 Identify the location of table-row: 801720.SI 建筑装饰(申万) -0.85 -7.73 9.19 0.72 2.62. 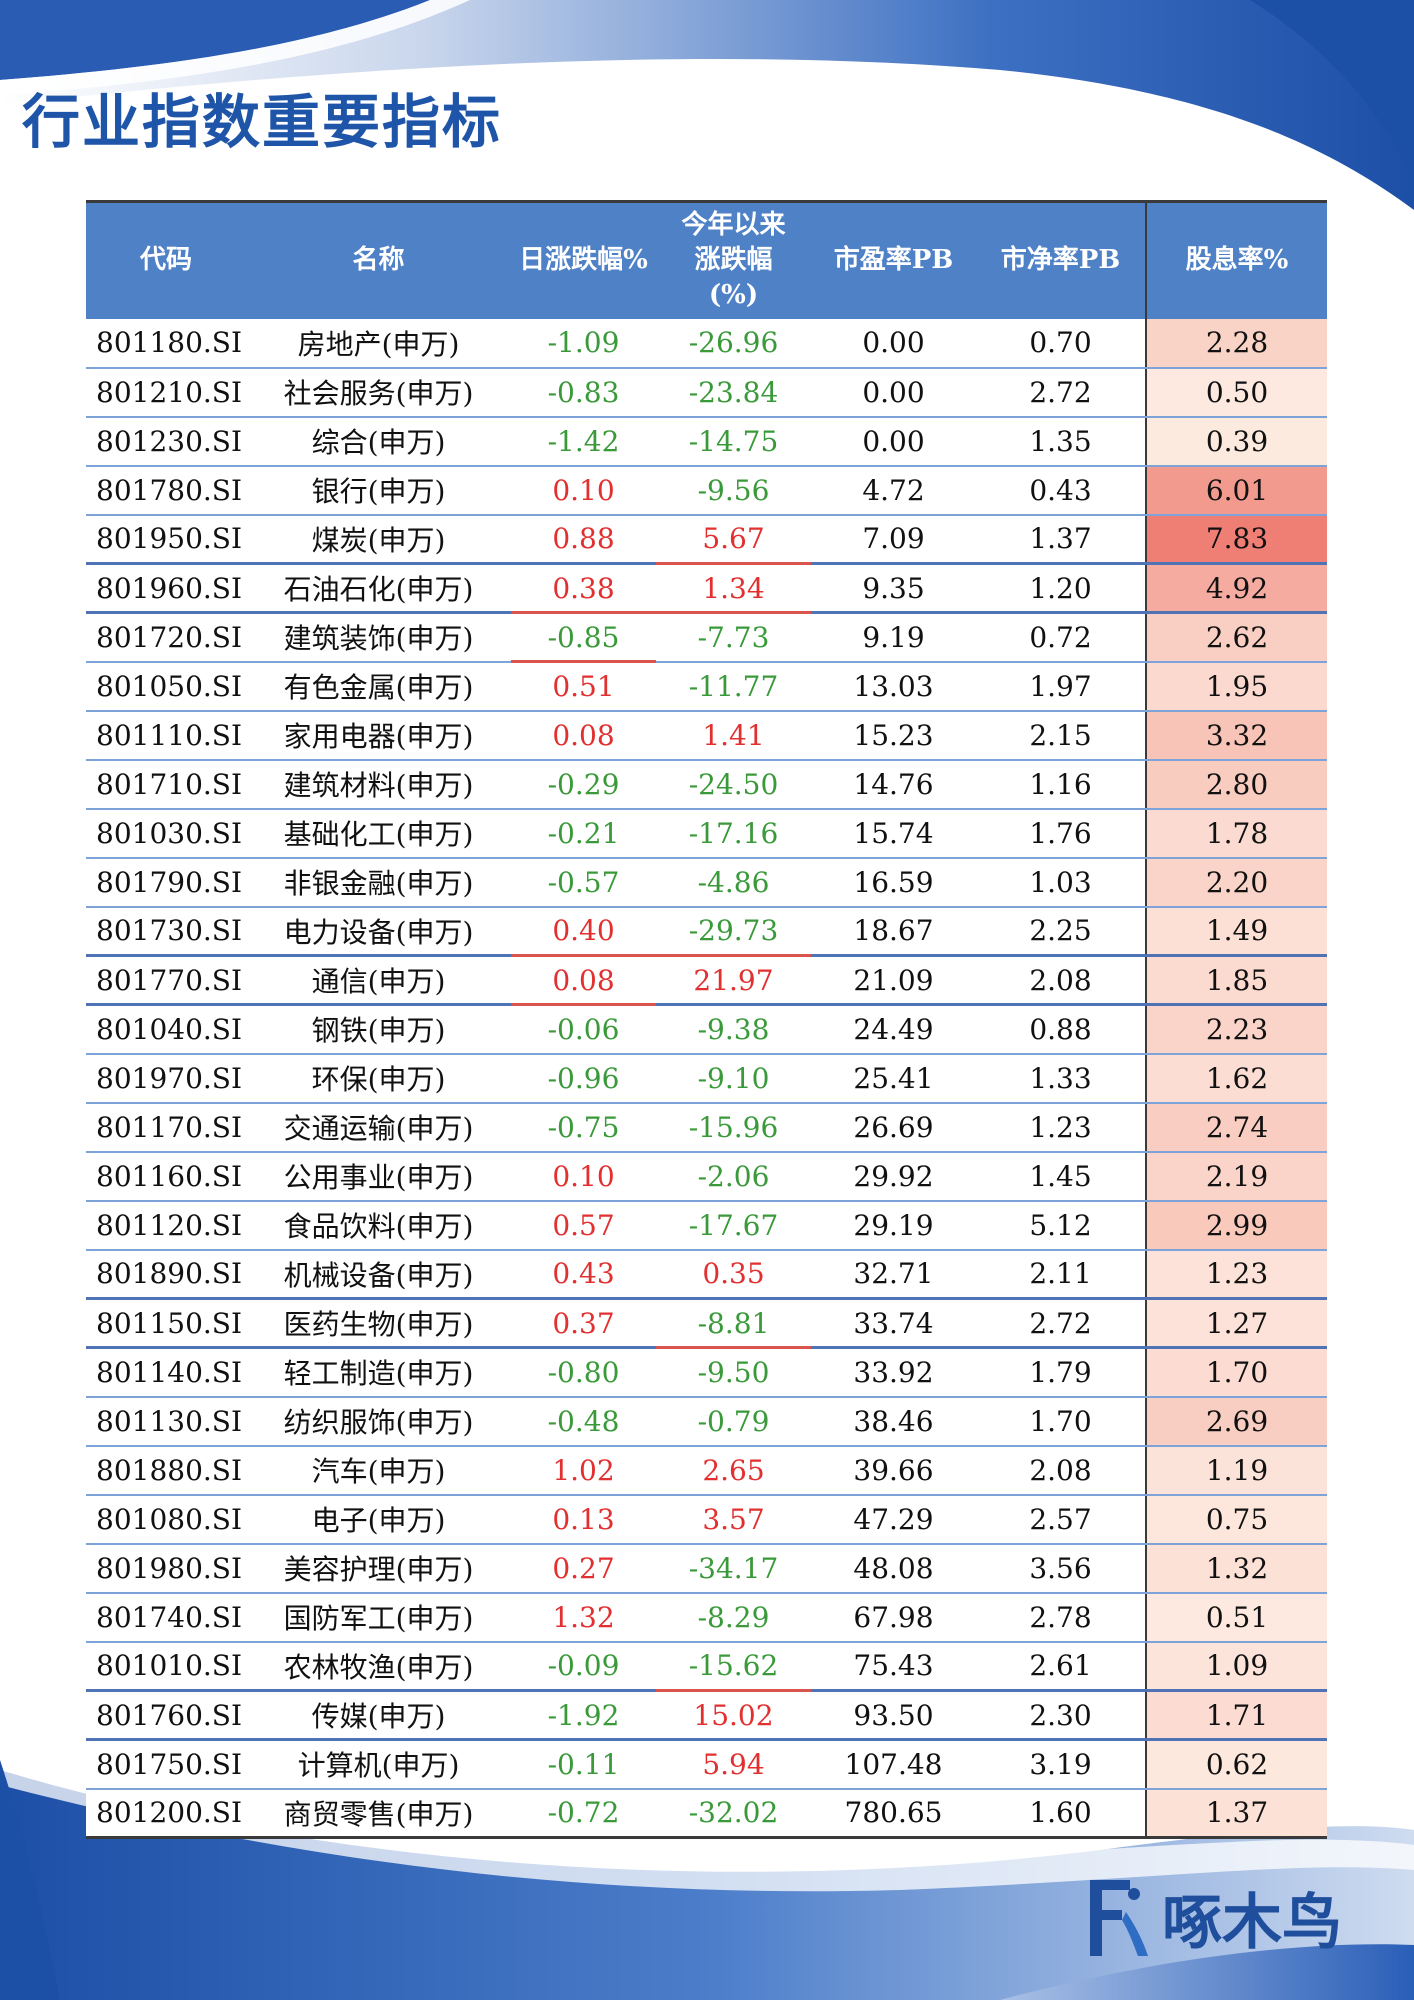
(706, 637).